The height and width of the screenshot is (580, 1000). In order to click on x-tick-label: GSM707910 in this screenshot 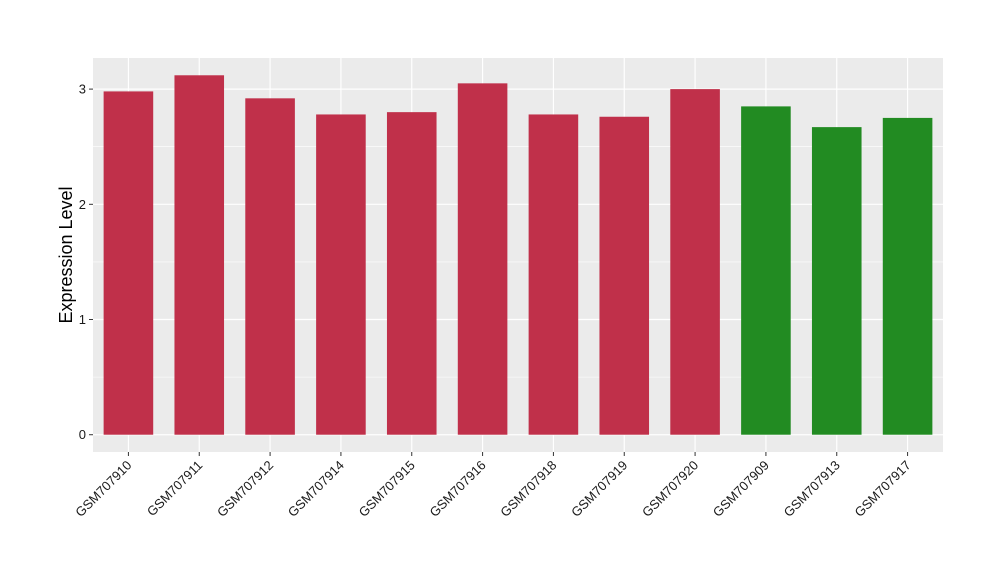, I will do `click(103, 489)`.